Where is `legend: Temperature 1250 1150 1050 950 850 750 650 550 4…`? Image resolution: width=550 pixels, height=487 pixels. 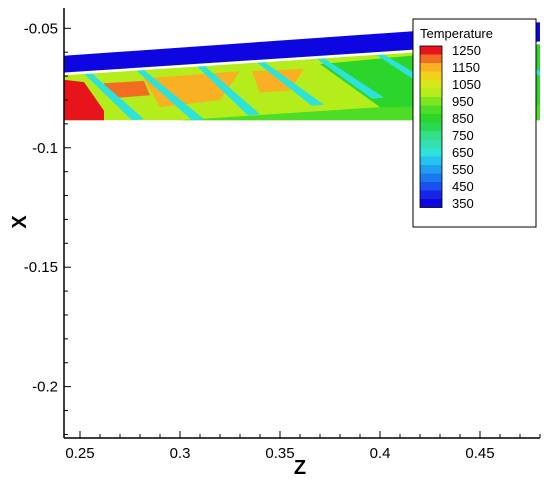 legend: Temperature 1250 1150 1050 950 850 750 650 550 4… is located at coordinates (474, 123).